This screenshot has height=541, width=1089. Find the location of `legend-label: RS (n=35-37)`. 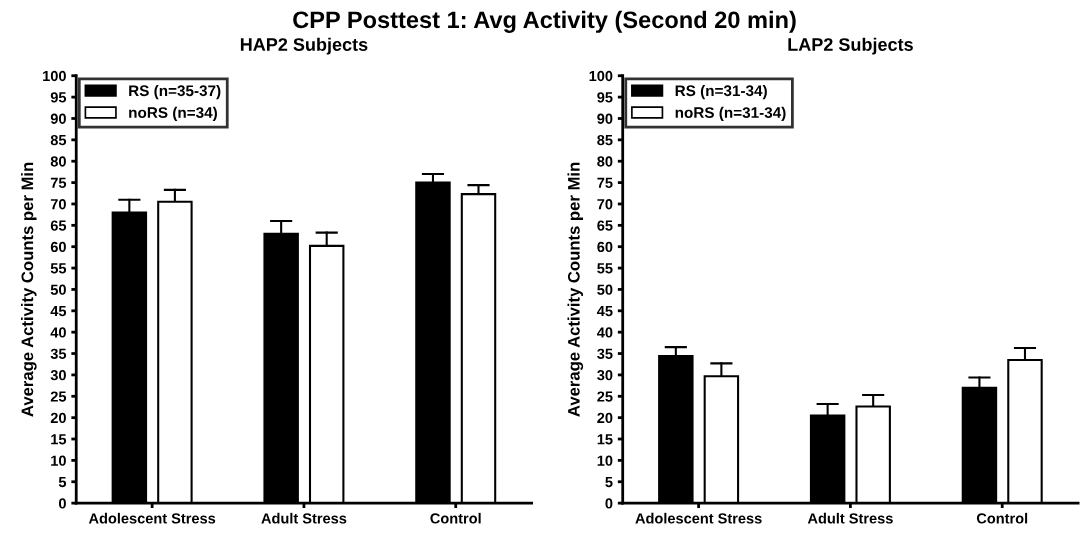

legend-label: RS (n=35-37) is located at coordinates (175, 92).